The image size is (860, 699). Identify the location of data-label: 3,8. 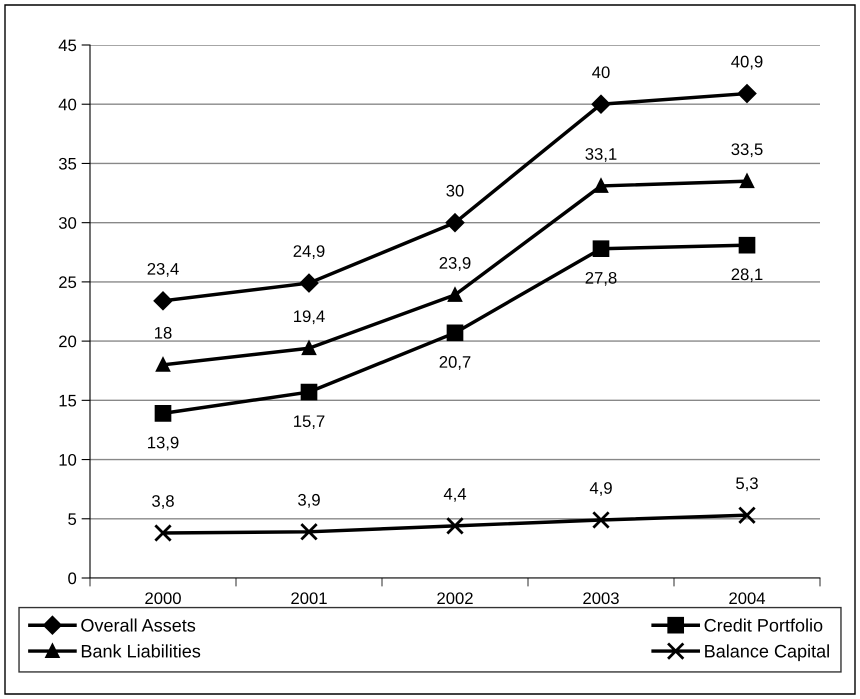
(163, 502).